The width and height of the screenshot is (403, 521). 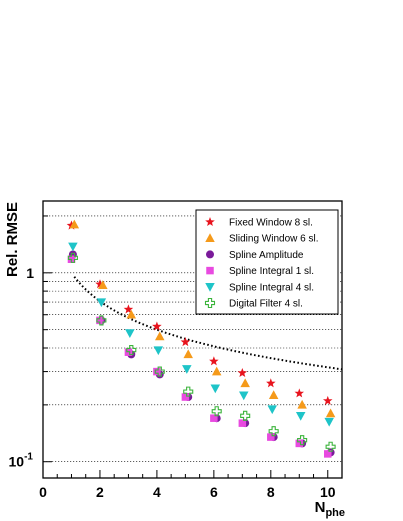 I want to click on y-tick-label-base: 10, so click(x=17, y=462).